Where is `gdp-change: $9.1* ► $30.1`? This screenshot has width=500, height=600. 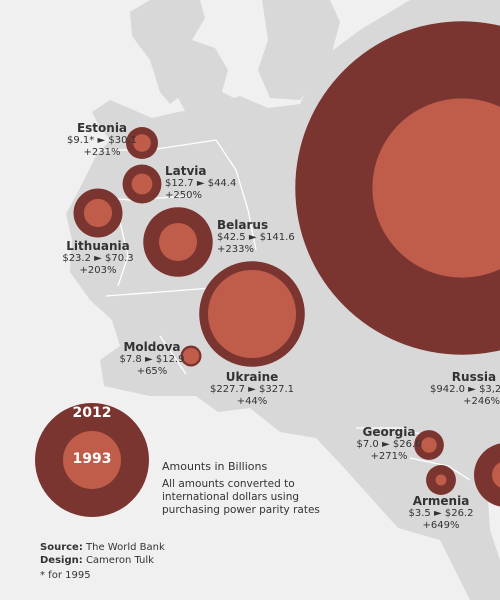
gdp-change: $9.1* ► $30.1 is located at coordinates (102, 140).